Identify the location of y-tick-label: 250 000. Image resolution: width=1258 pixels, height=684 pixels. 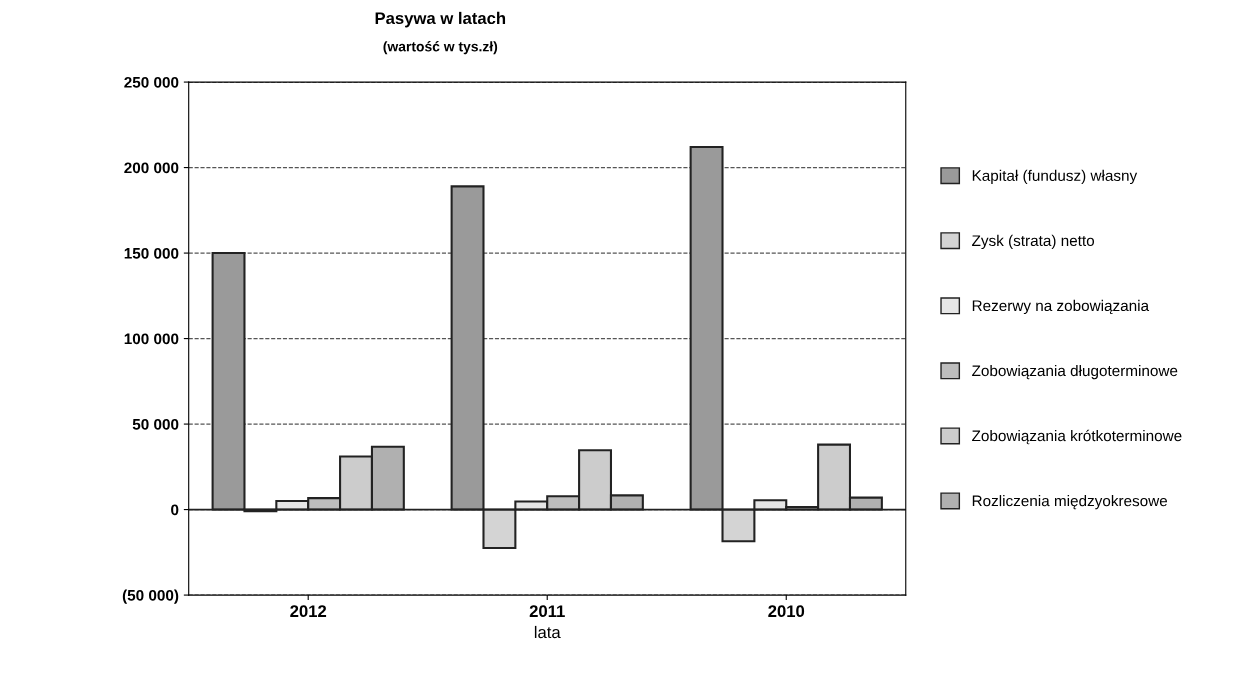
(151, 82).